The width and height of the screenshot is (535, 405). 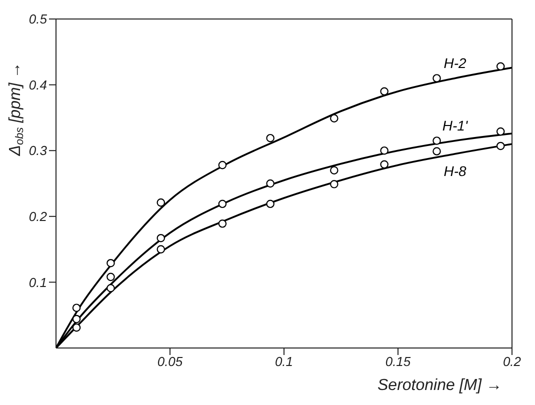 I want to click on x-tick-label: 0.05, so click(x=170, y=362).